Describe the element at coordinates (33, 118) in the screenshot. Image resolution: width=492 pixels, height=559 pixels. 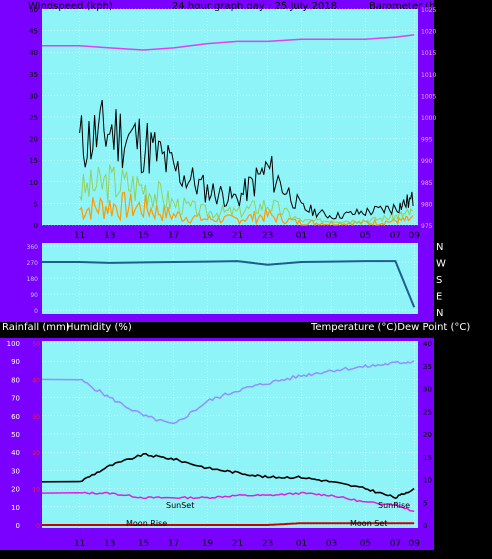
I see `windspeed-tick: 25` at that location.